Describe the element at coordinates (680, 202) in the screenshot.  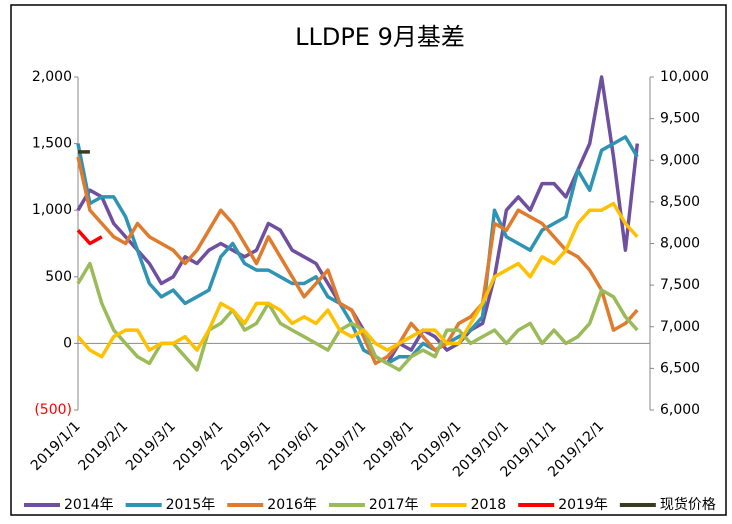
I see `y2-tick-label: 8,500` at that location.